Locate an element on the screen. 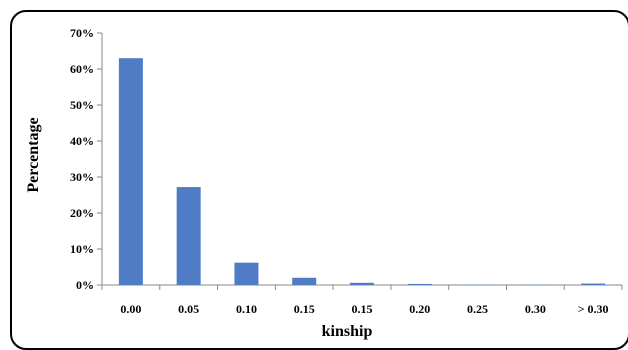 The width and height of the screenshot is (628, 350). y-tick-label: 10% is located at coordinates (82, 249).